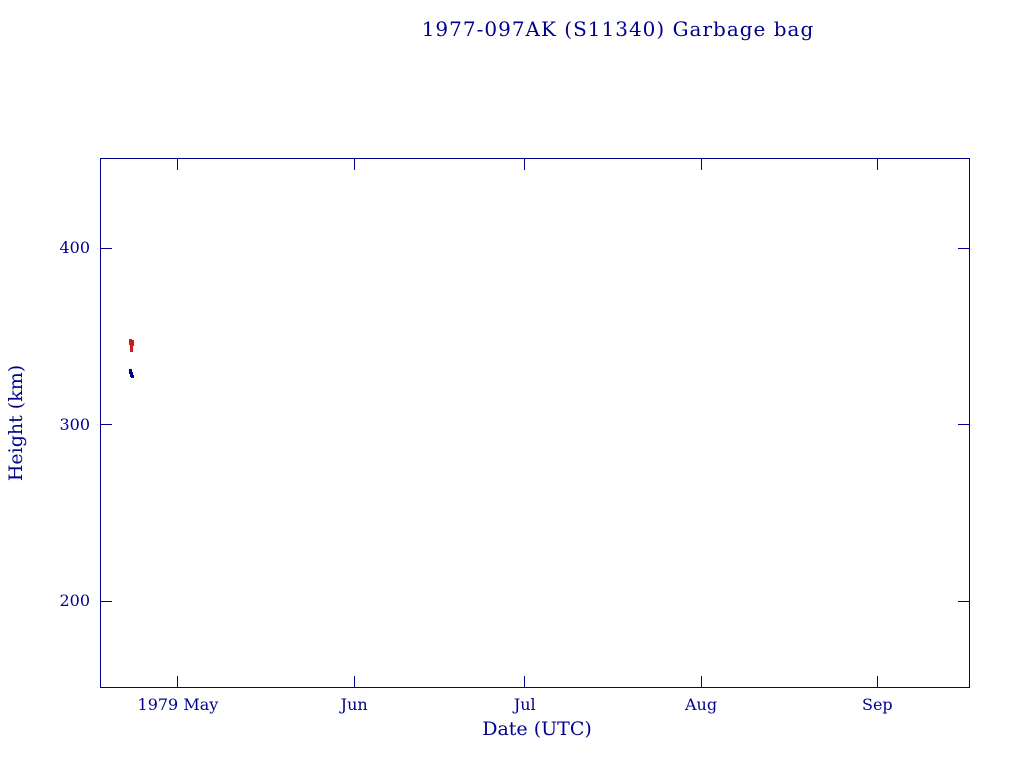 Image resolution: width=1024 pixels, height=768 pixels. What do you see at coordinates (74, 601) in the screenshot?
I see `y-tick-label: 200` at bounding box center [74, 601].